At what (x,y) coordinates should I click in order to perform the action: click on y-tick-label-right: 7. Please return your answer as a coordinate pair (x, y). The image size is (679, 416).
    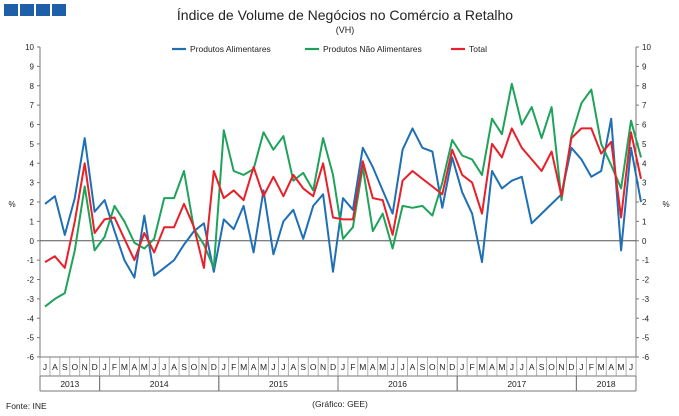
    Looking at the image, I should click on (644, 105).